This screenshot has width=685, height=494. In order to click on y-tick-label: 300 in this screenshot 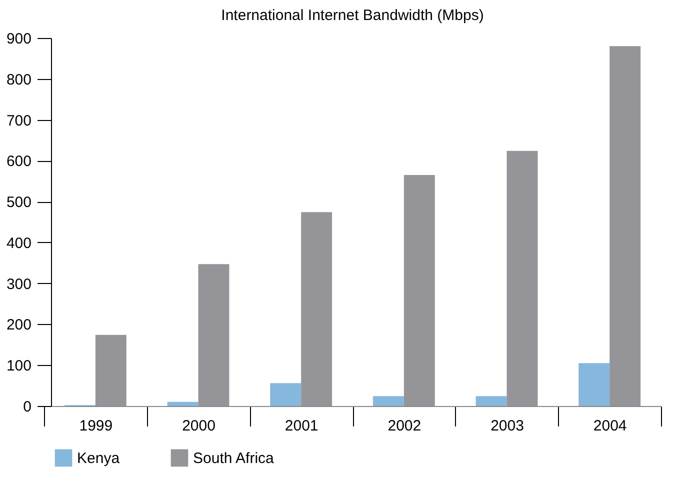, I will do `click(19, 284)`.